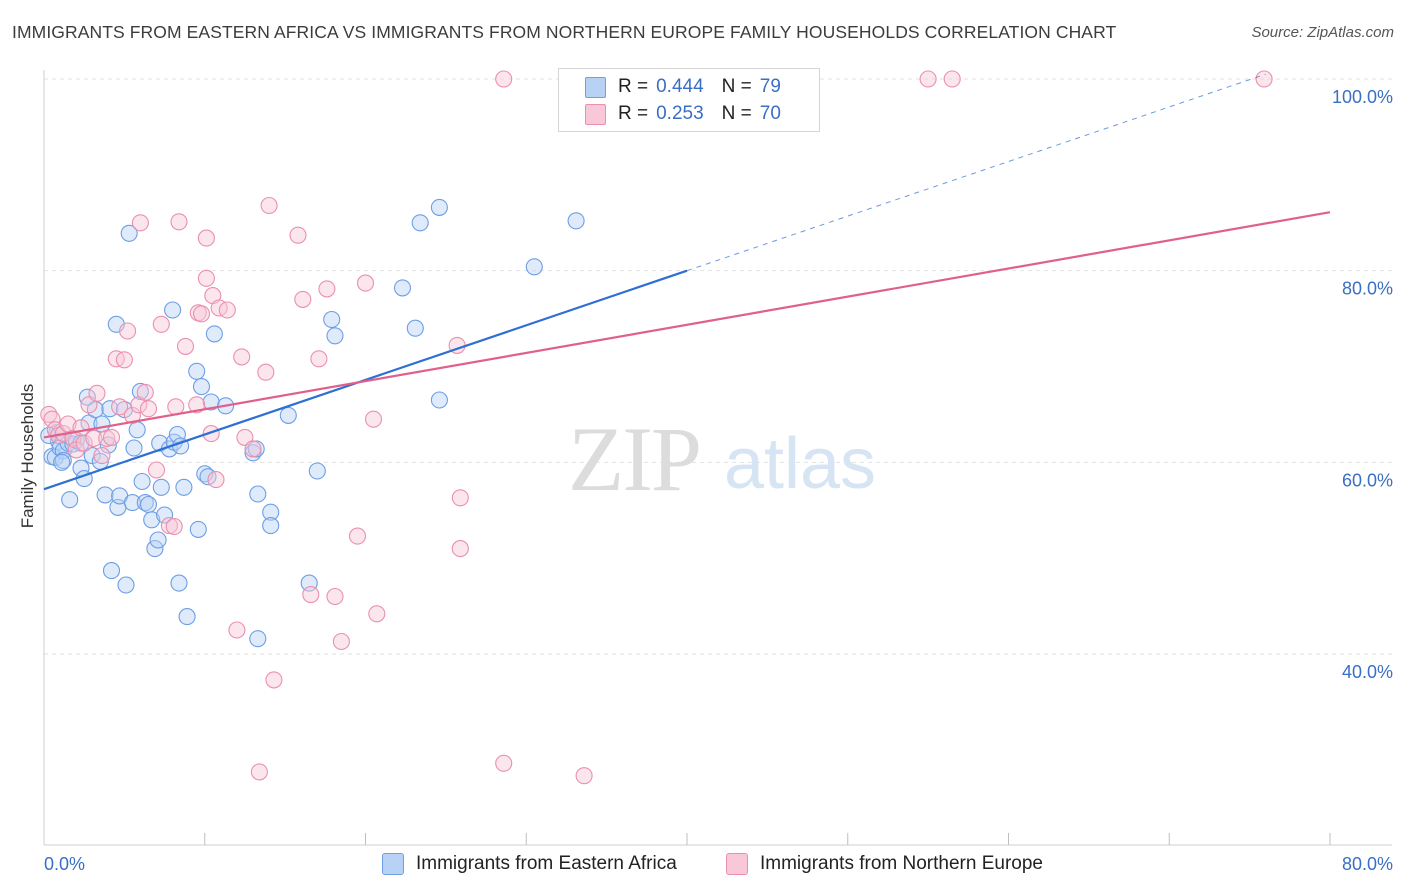 The width and height of the screenshot is (1406, 892). What do you see at coordinates (595, 87) in the screenshot?
I see `legend-swatch-eastern-africa` at bounding box center [595, 87].